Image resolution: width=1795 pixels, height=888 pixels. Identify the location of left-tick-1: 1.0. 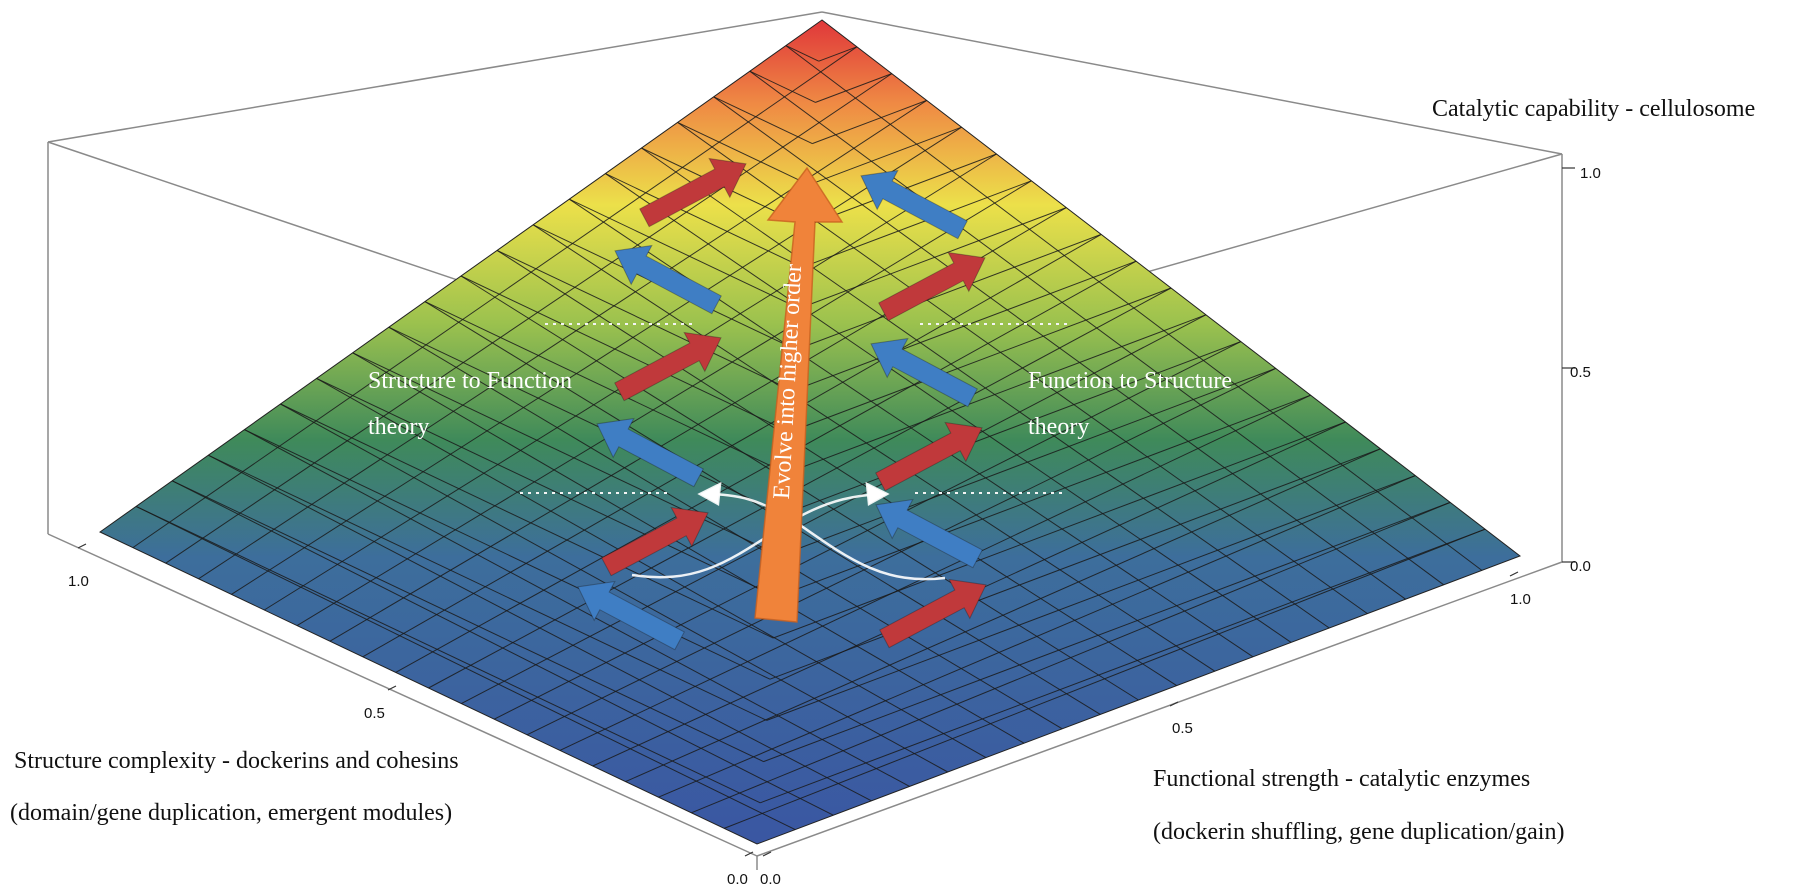
(78, 581).